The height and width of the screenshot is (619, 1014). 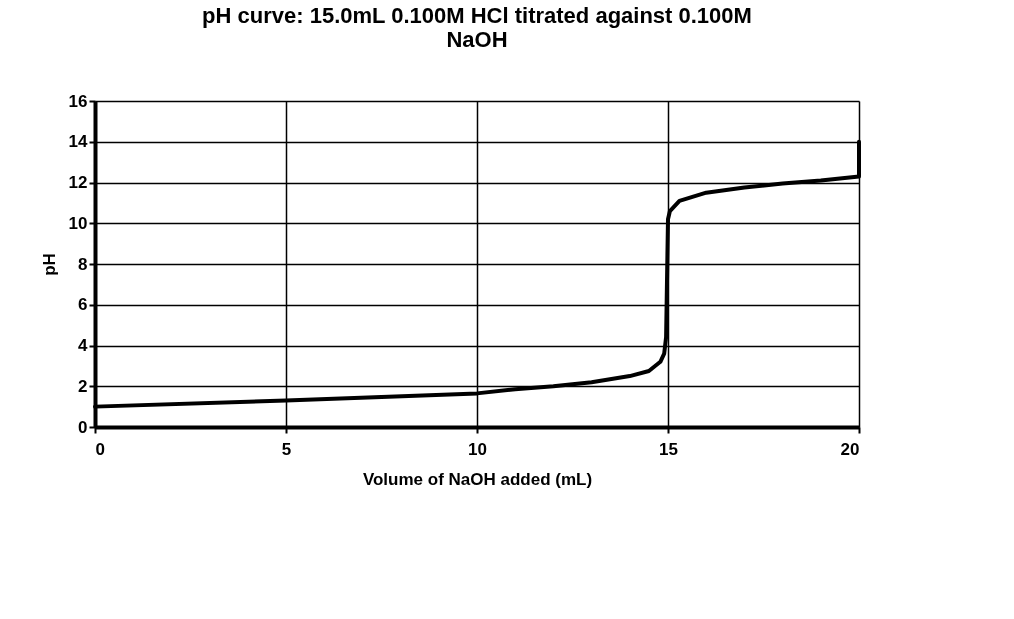 I want to click on y-tick-label: 12, so click(x=78, y=182).